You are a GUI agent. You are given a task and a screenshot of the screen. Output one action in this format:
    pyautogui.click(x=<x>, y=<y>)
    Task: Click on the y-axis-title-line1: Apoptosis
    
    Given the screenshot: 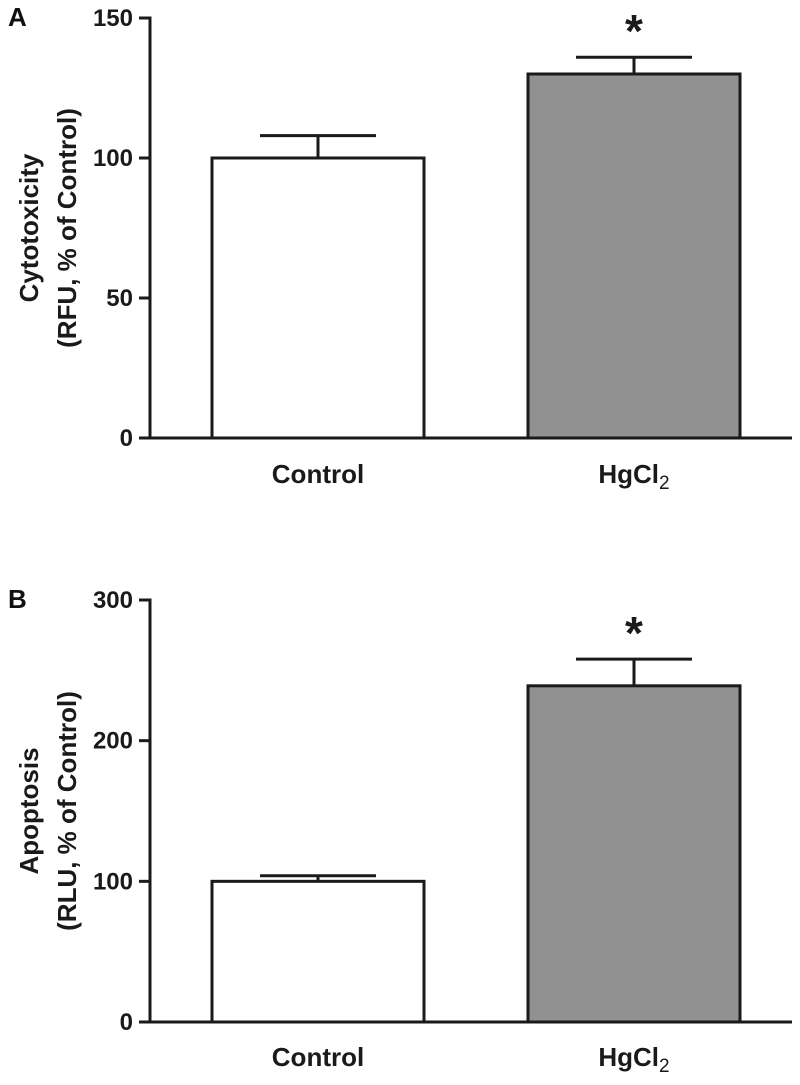 What is the action you would take?
    pyautogui.click(x=29, y=810)
    